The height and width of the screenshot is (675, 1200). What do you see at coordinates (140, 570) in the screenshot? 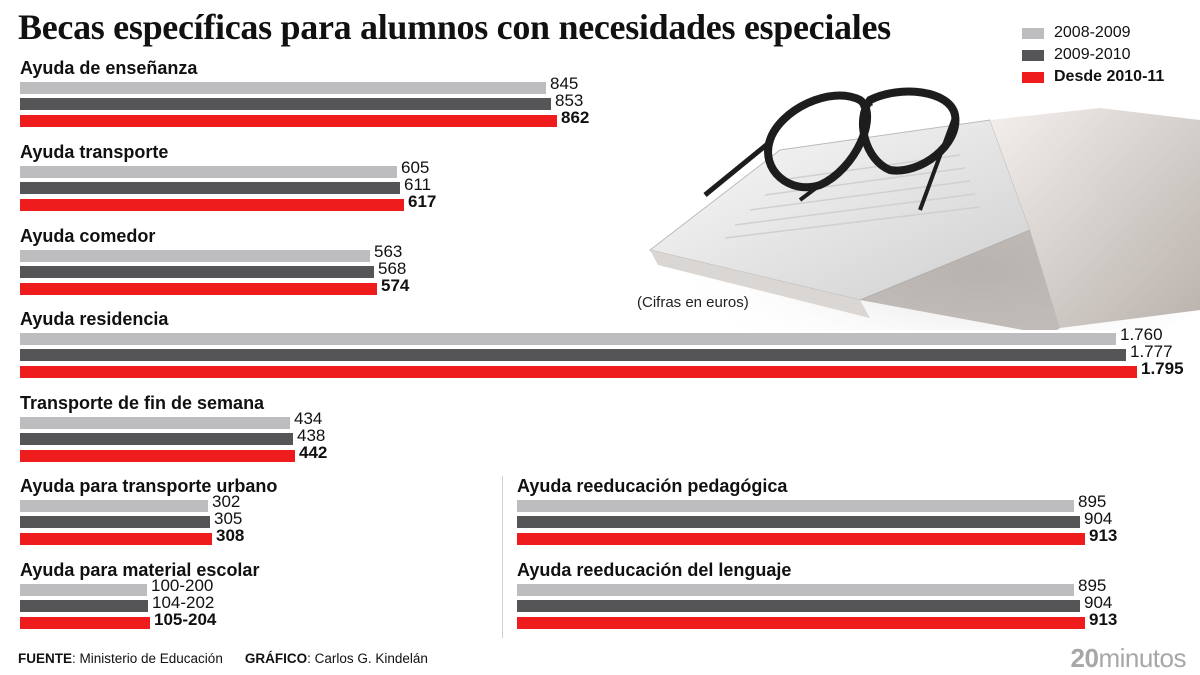
I see `category-label: Ayuda para material escolar` at bounding box center [140, 570].